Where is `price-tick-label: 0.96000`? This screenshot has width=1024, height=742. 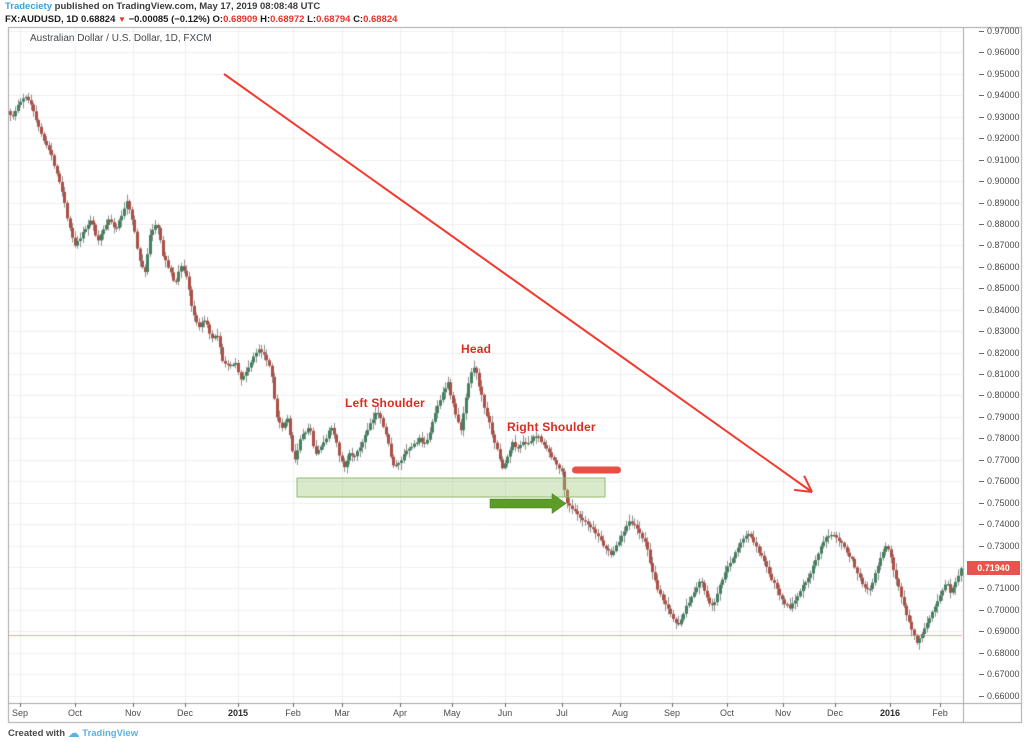 price-tick-label: 0.96000 is located at coordinates (992, 52).